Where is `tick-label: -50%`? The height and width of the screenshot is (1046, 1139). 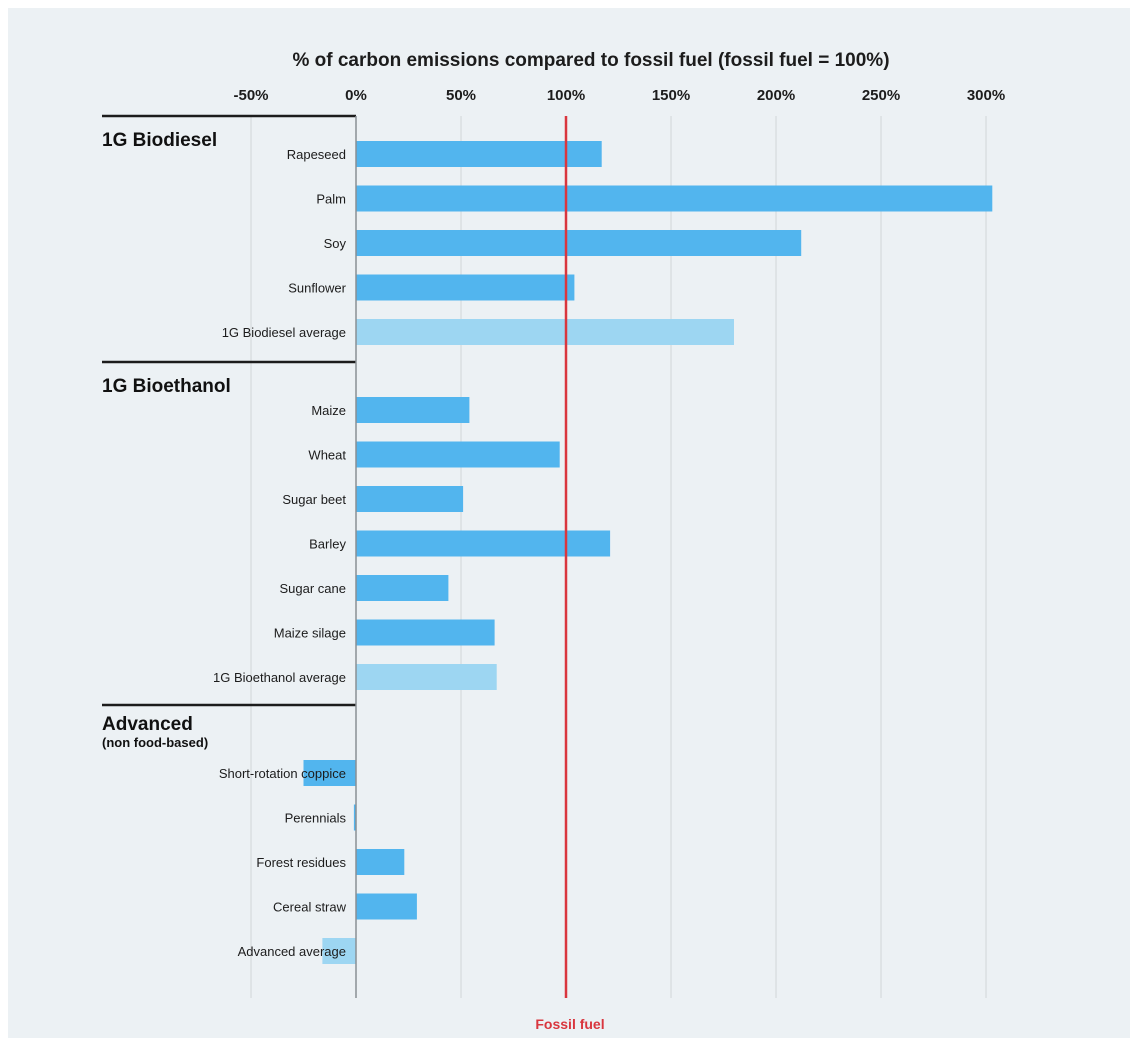
tick-label: -50% is located at coordinates (250, 95).